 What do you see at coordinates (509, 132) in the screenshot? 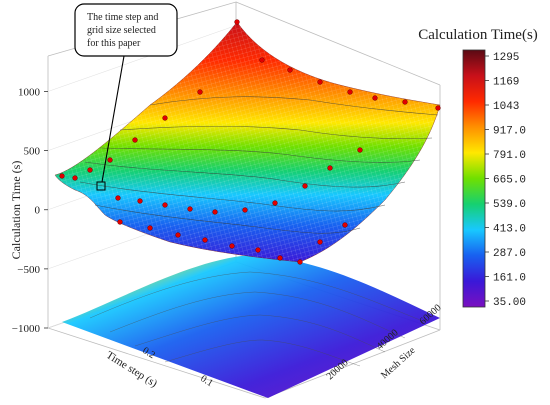
I see `colorbar-tick-label: 917.0` at bounding box center [509, 132].